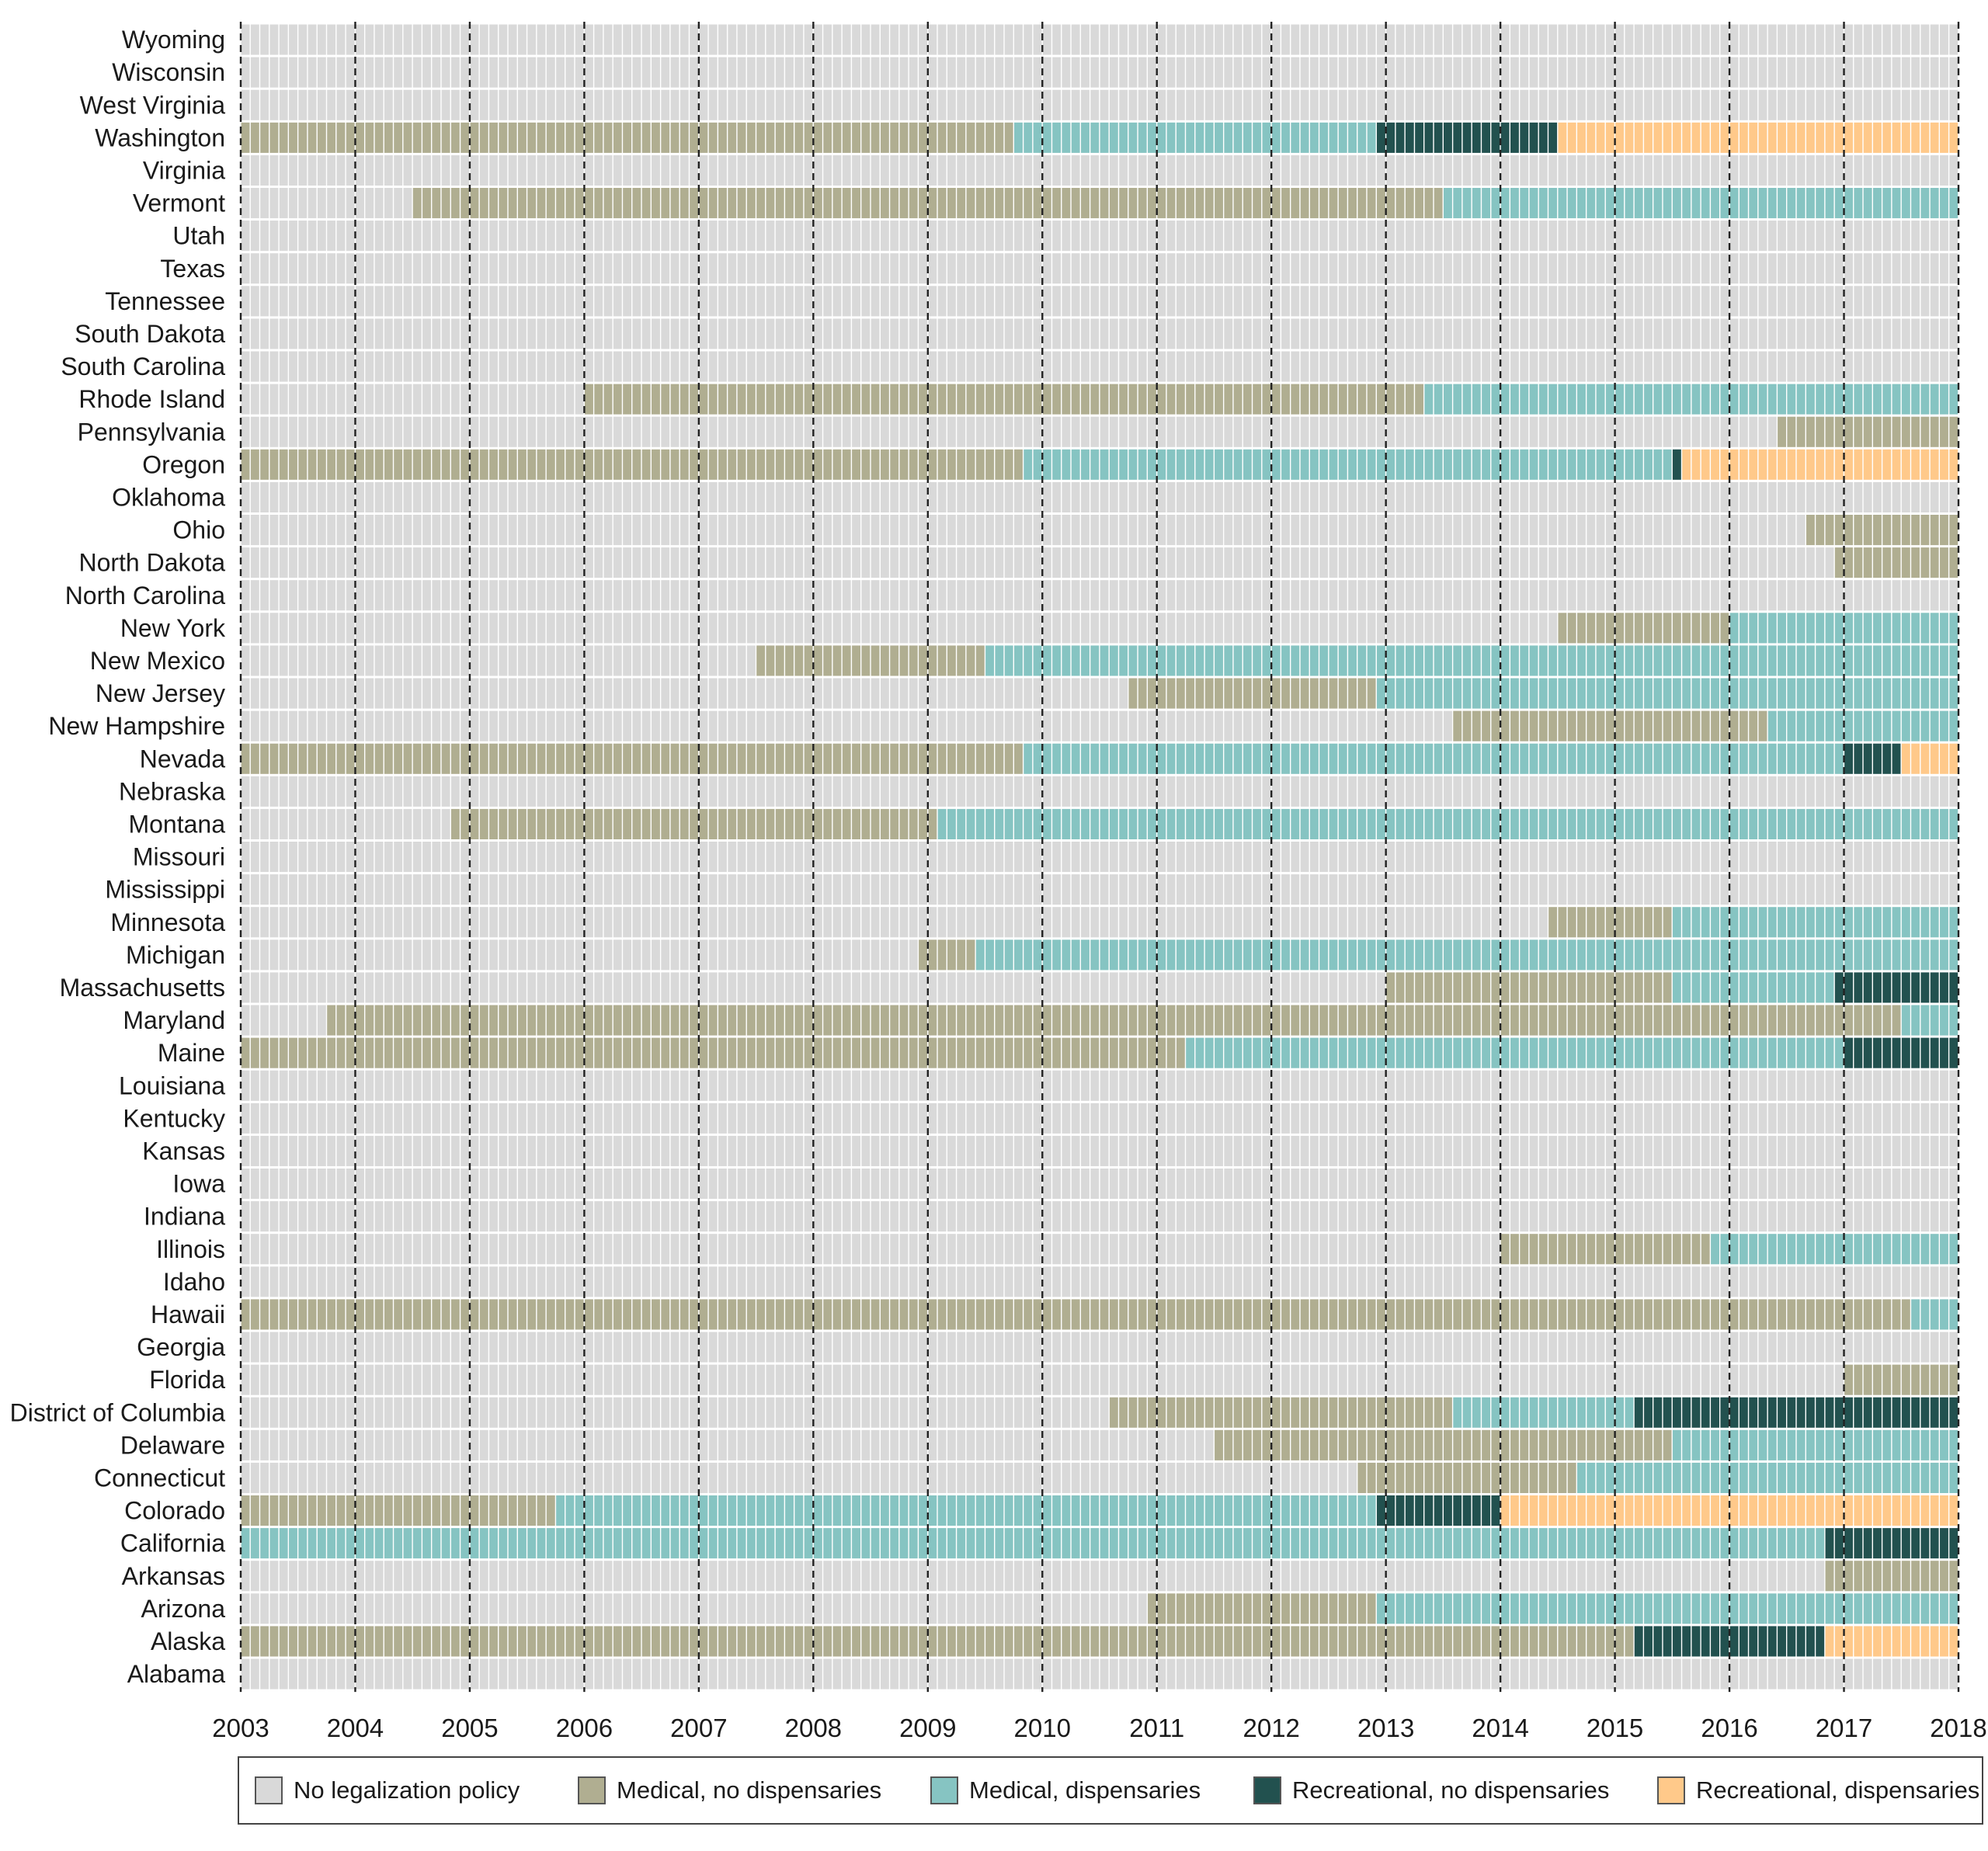  I want to click on cell-montana-med, so click(875, 824).